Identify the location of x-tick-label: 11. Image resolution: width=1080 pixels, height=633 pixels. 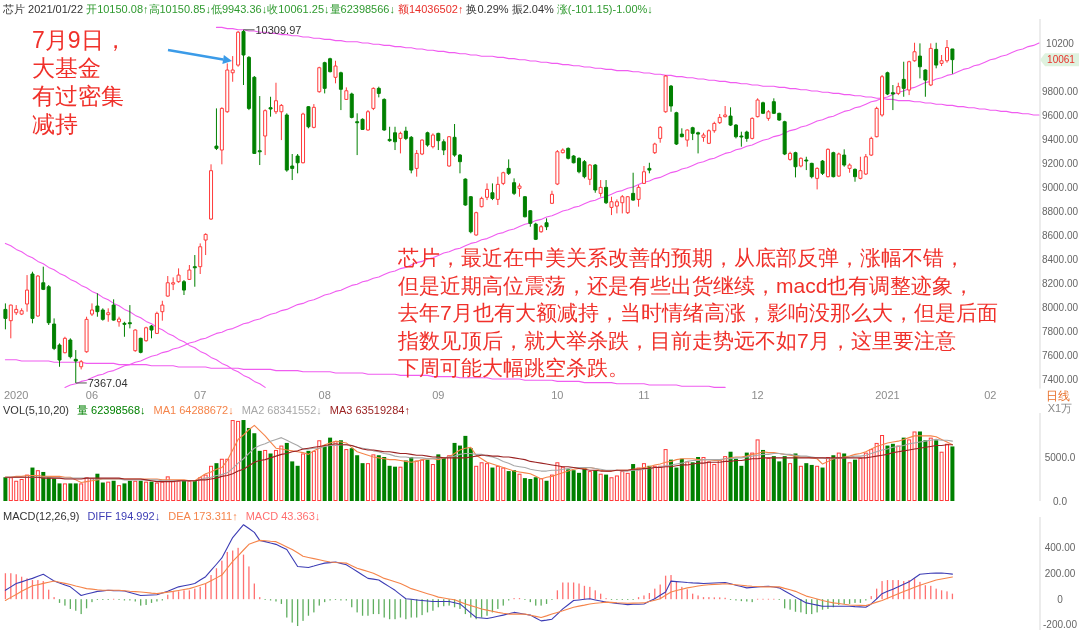
(644, 395).